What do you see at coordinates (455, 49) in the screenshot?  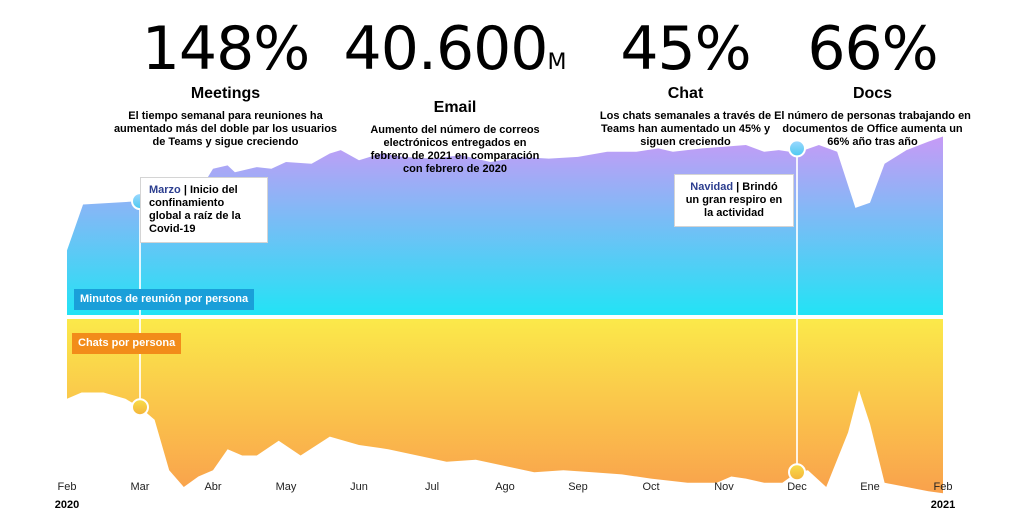 I see `stat-value: 40.600M` at bounding box center [455, 49].